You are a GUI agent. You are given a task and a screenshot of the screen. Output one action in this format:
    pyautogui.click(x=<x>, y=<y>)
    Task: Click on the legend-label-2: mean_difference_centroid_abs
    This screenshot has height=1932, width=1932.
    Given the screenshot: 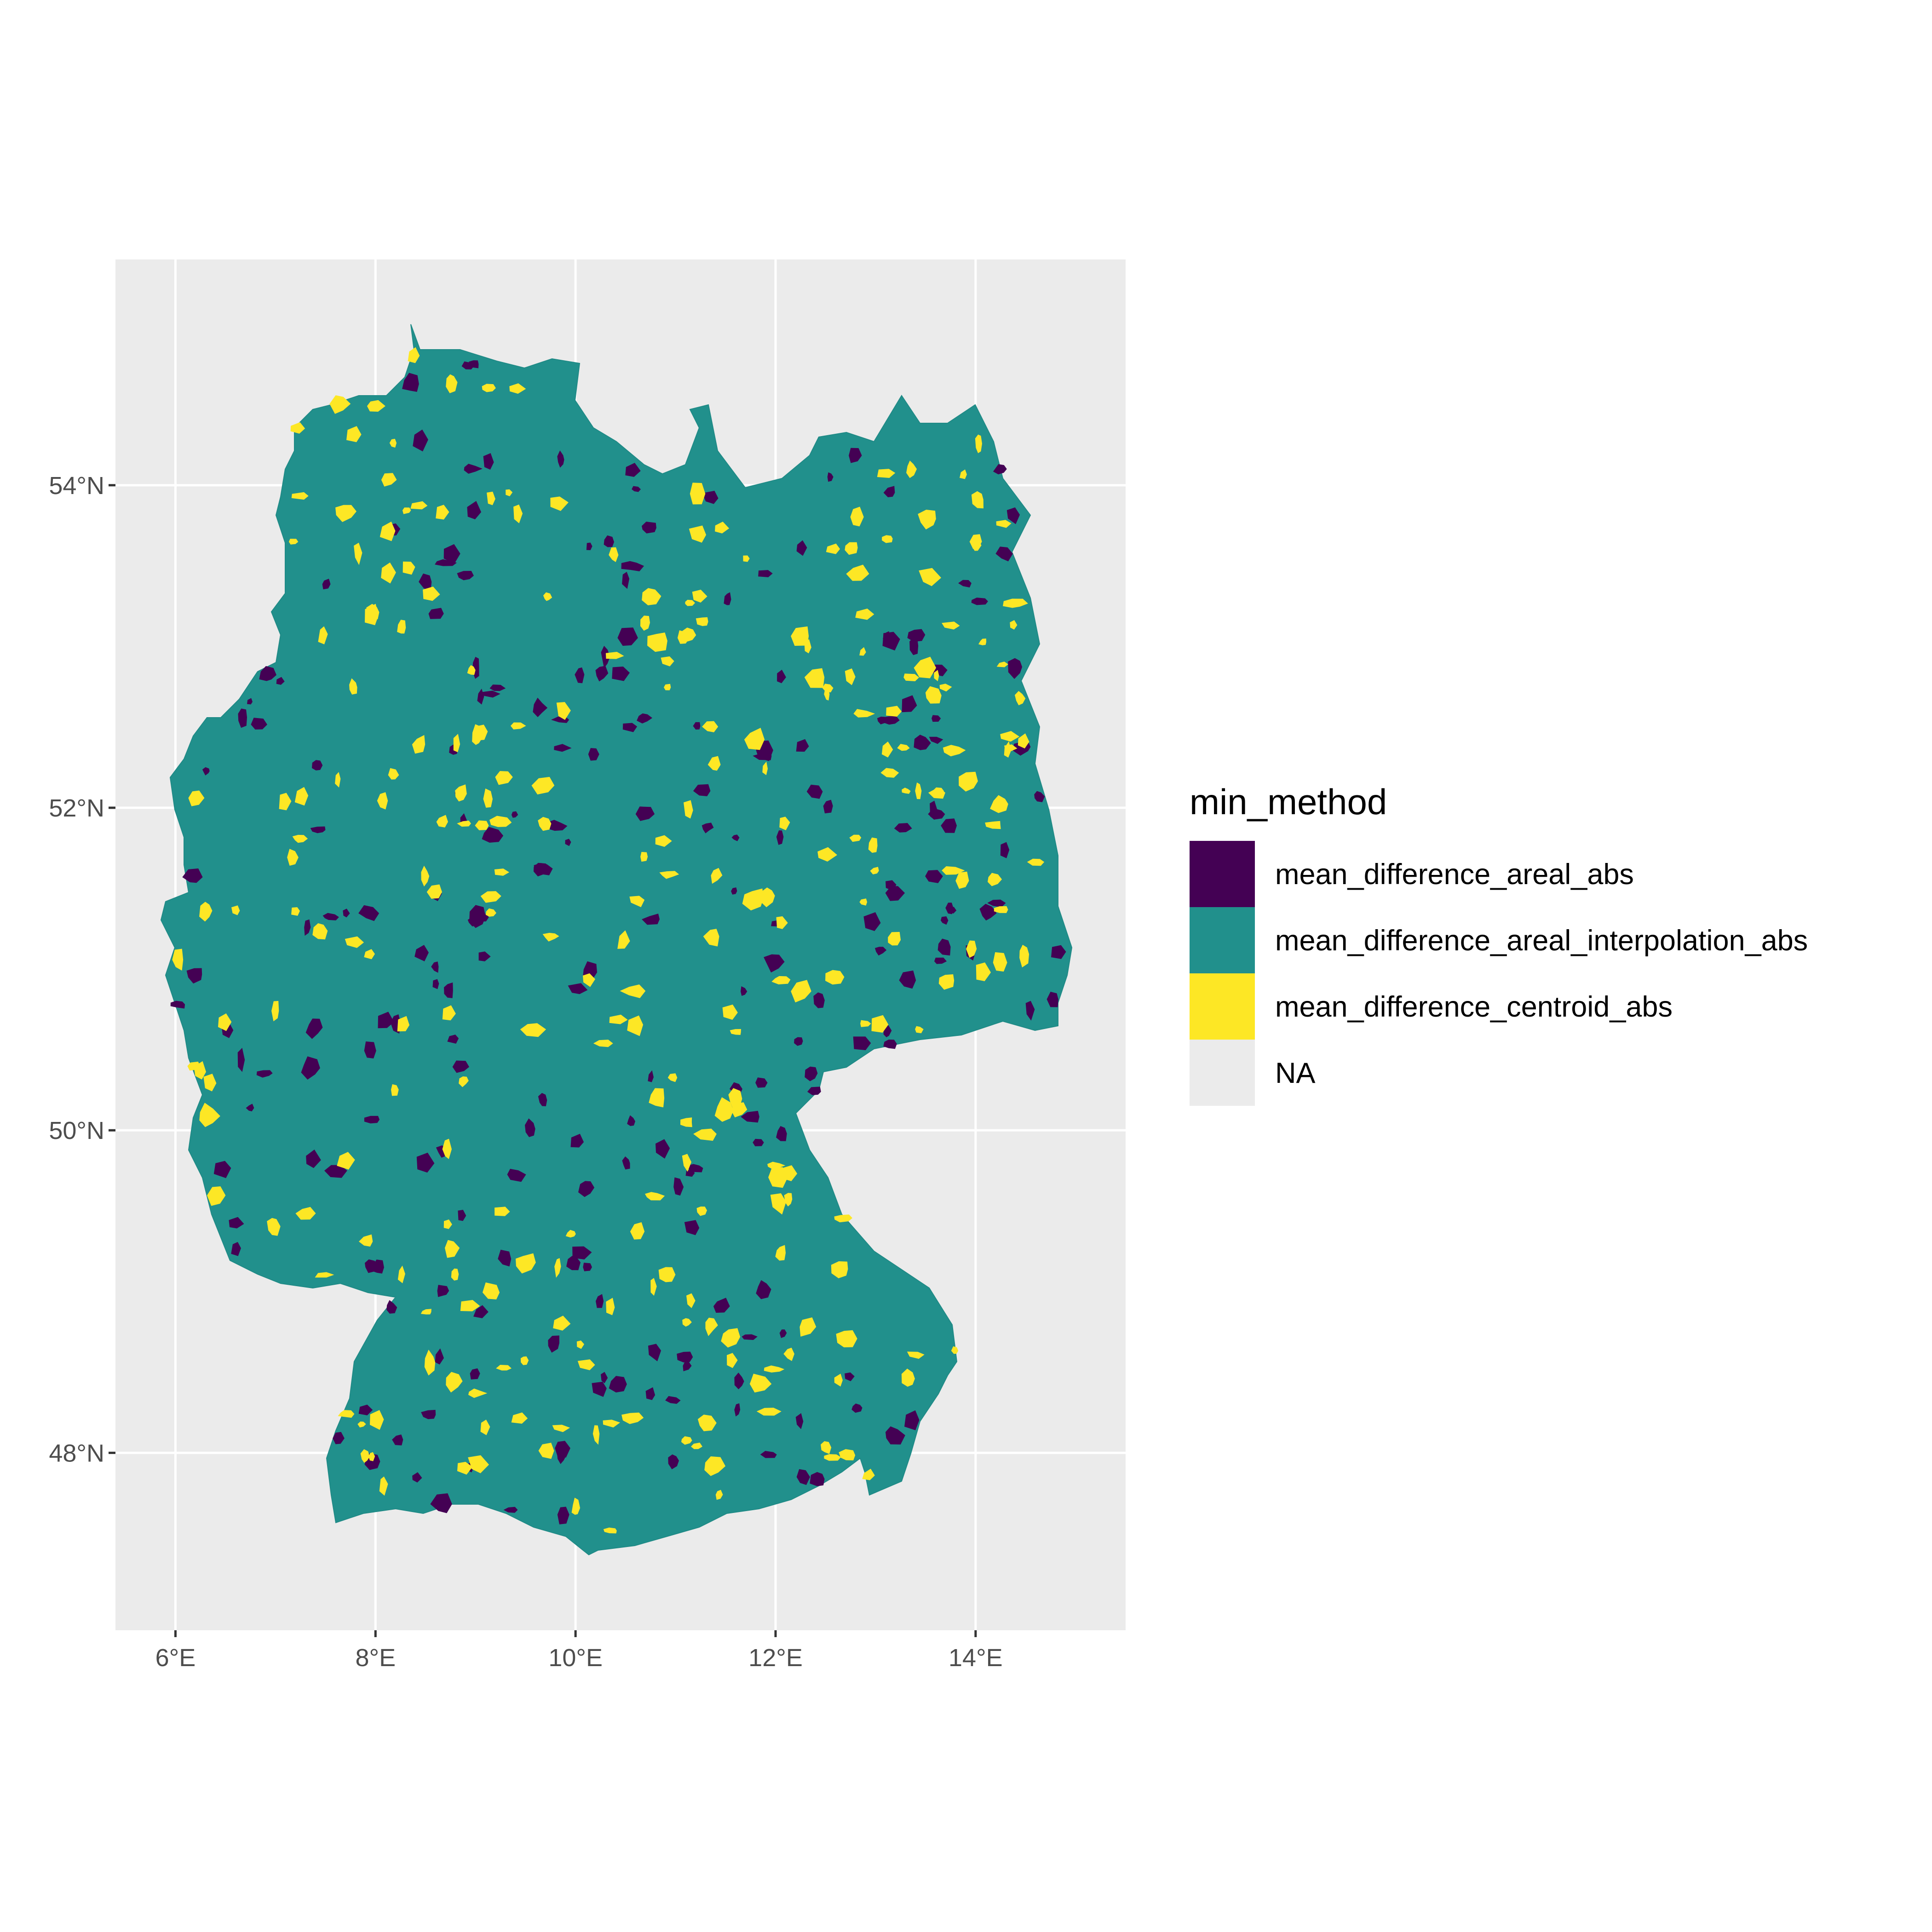 What is the action you would take?
    pyautogui.click(x=1474, y=1007)
    